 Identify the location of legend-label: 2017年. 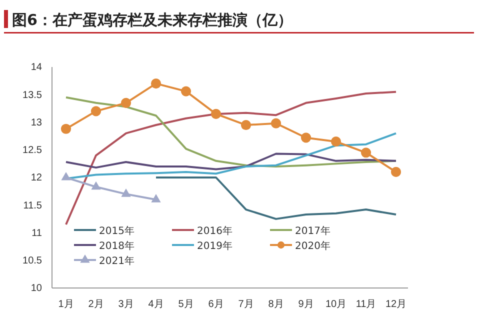
(312, 231).